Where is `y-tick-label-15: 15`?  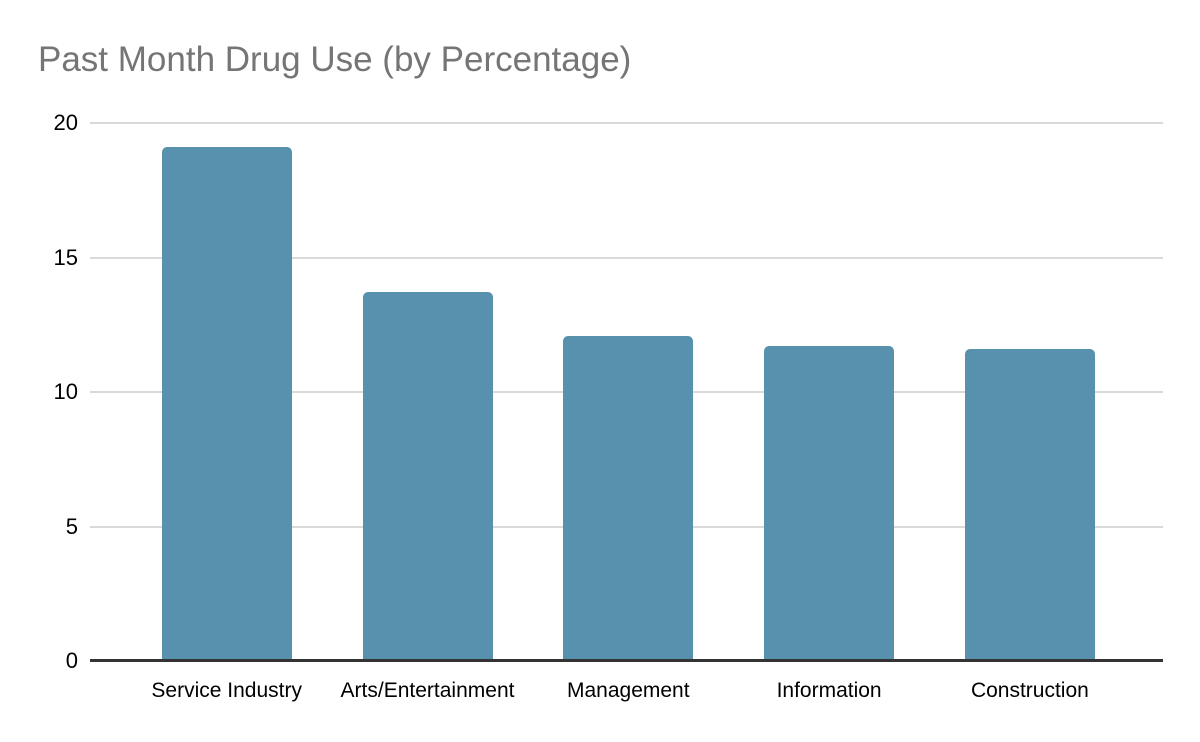 y-tick-label-15: 15 is located at coordinates (65, 257).